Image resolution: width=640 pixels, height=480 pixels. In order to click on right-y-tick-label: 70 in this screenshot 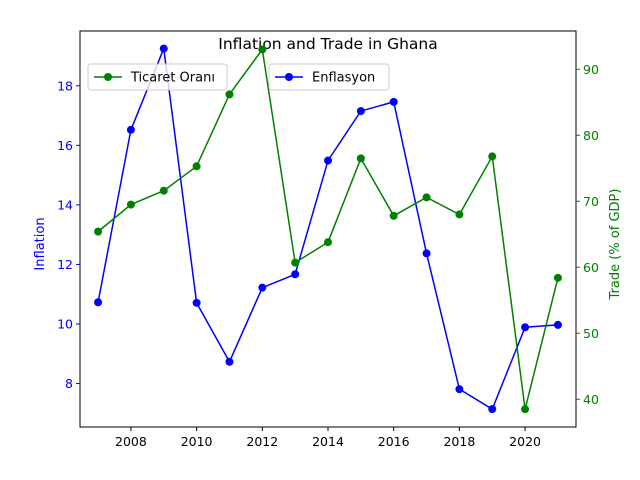, I will do `click(591, 201)`.